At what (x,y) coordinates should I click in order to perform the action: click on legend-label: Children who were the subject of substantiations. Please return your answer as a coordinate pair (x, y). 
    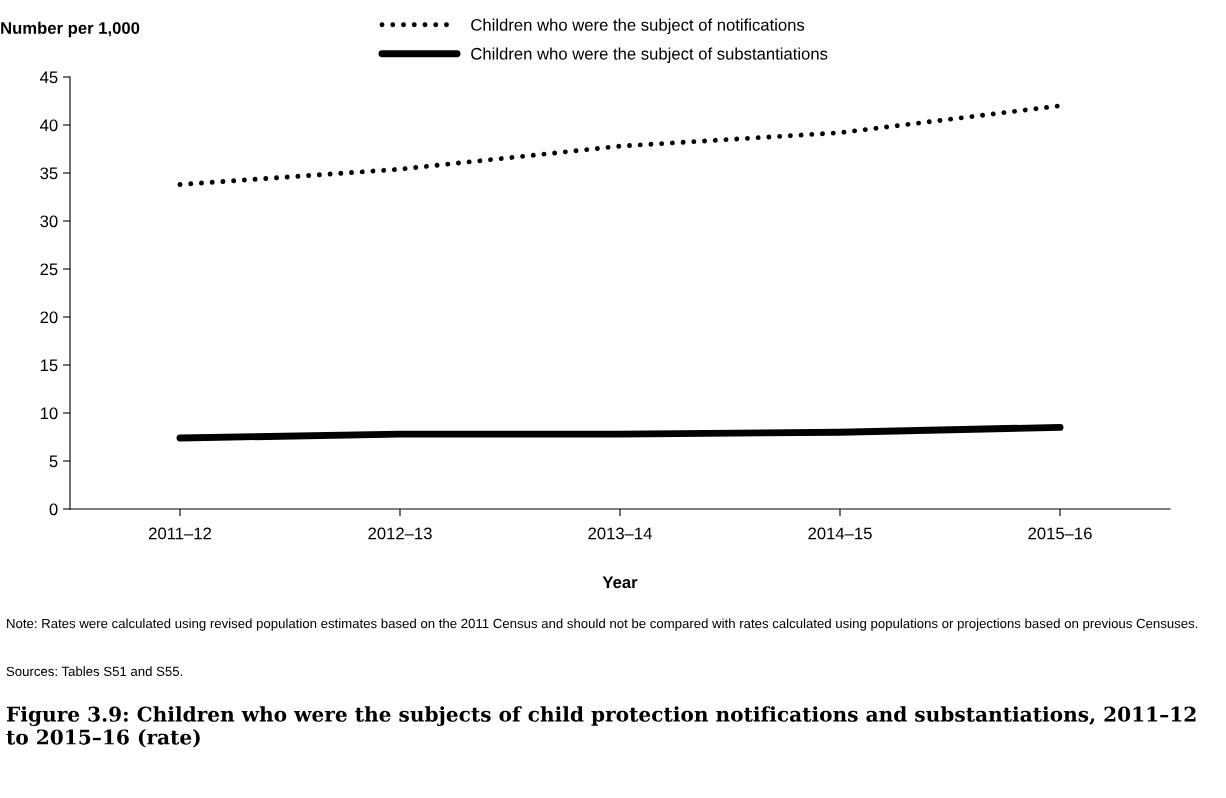
    Looking at the image, I should click on (649, 55).